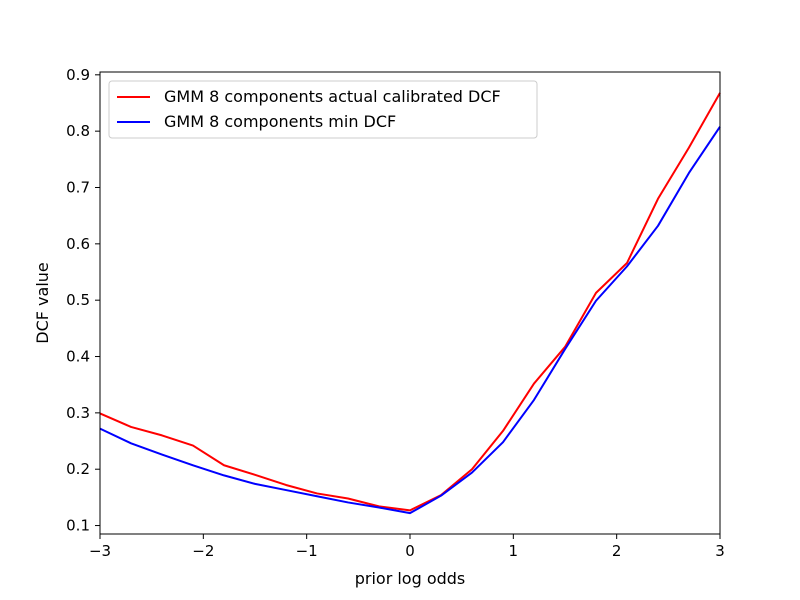  Describe the element at coordinates (78, 526) in the screenshot. I see `y-tick-label: 0.1` at that location.